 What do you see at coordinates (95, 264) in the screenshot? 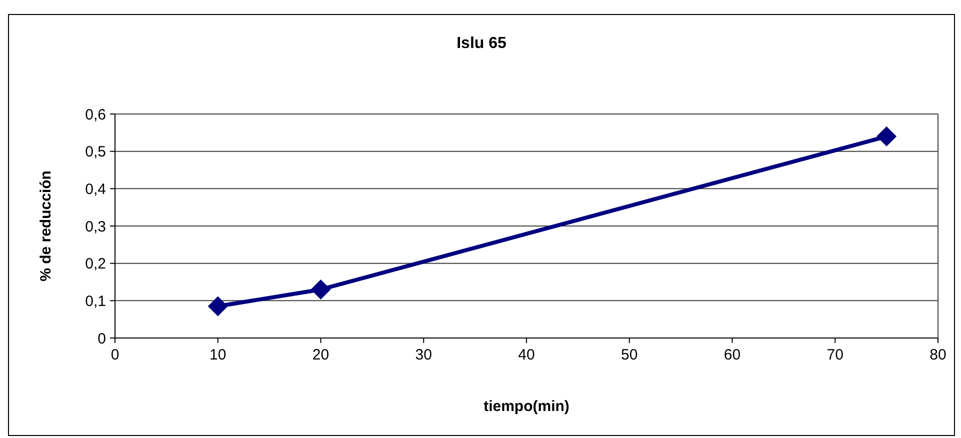
I see `y-tick-label: 0,2` at bounding box center [95, 264].